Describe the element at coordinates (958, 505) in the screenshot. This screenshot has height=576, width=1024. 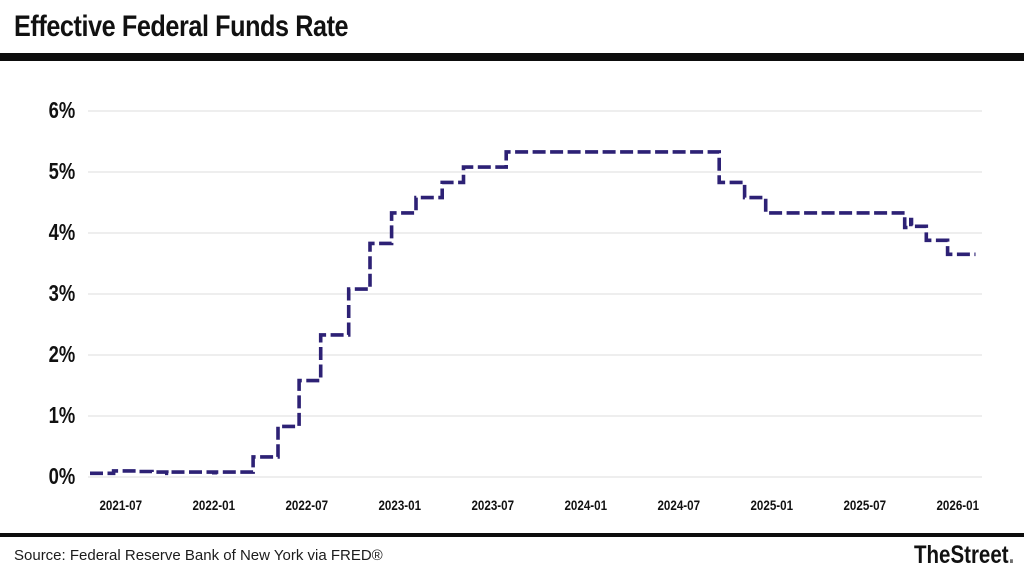
I see `x-axis-label: 2026-01` at that location.